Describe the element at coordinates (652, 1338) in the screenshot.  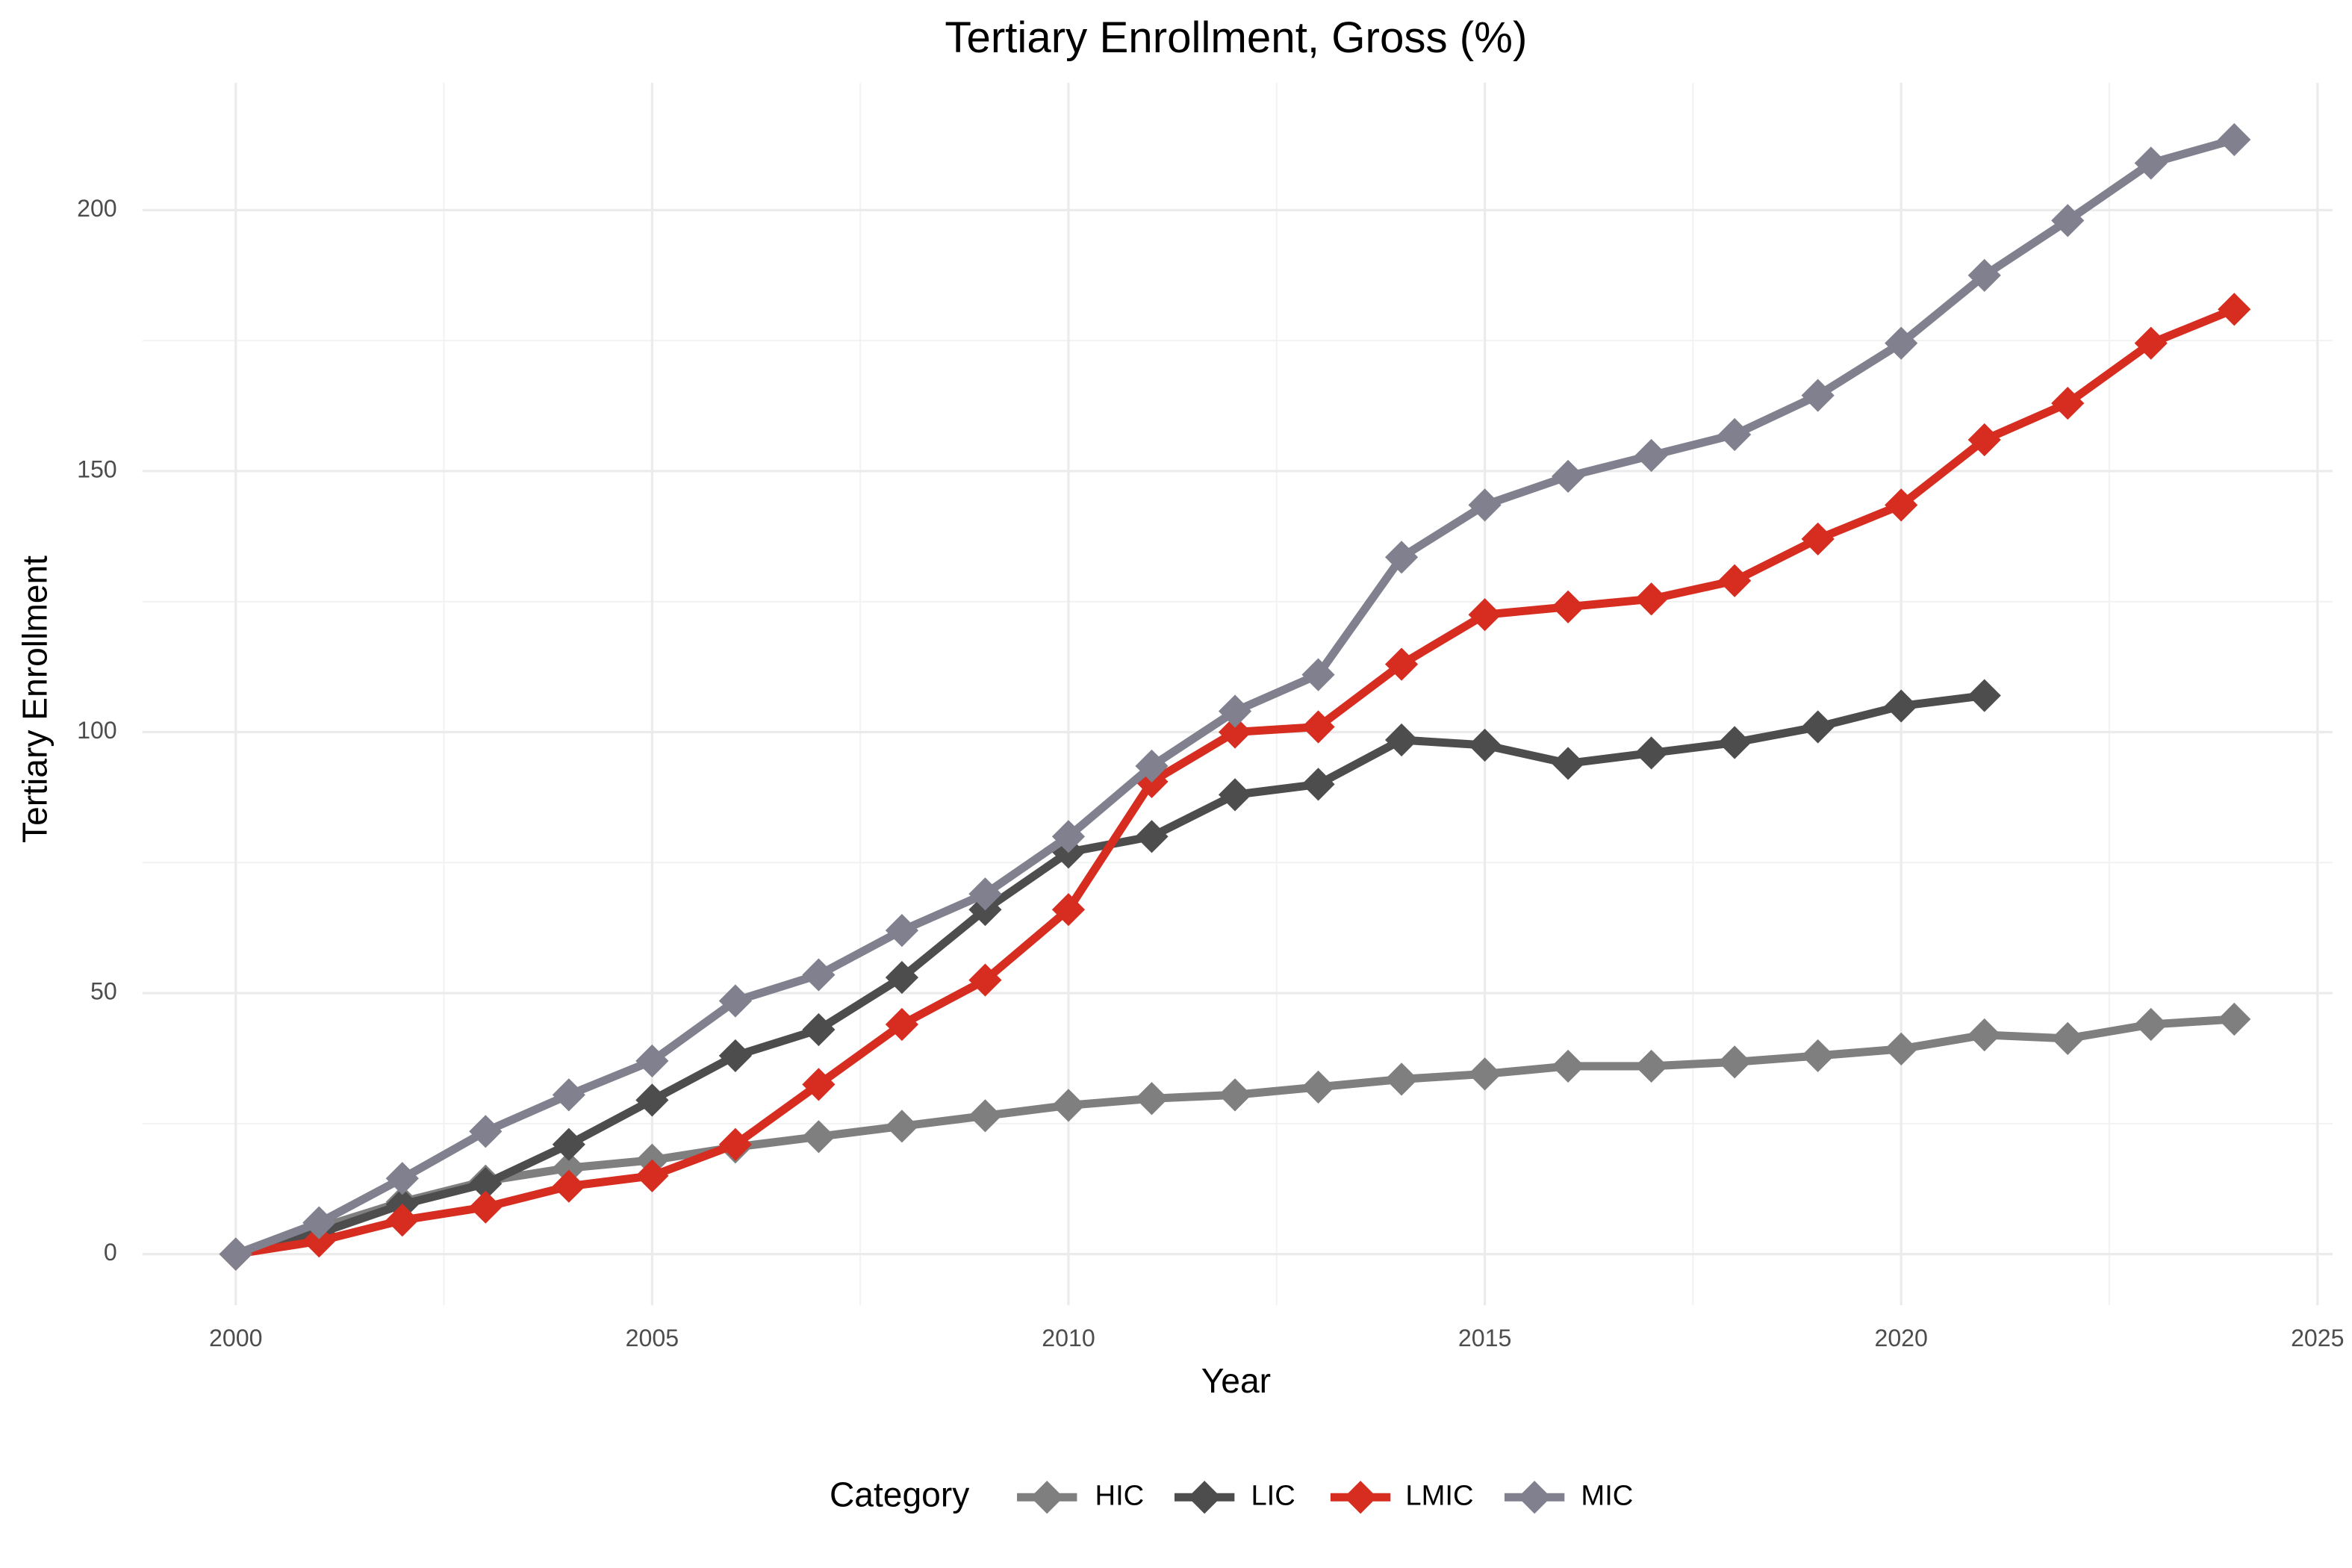
I see `x-tick-label: 2005` at that location.